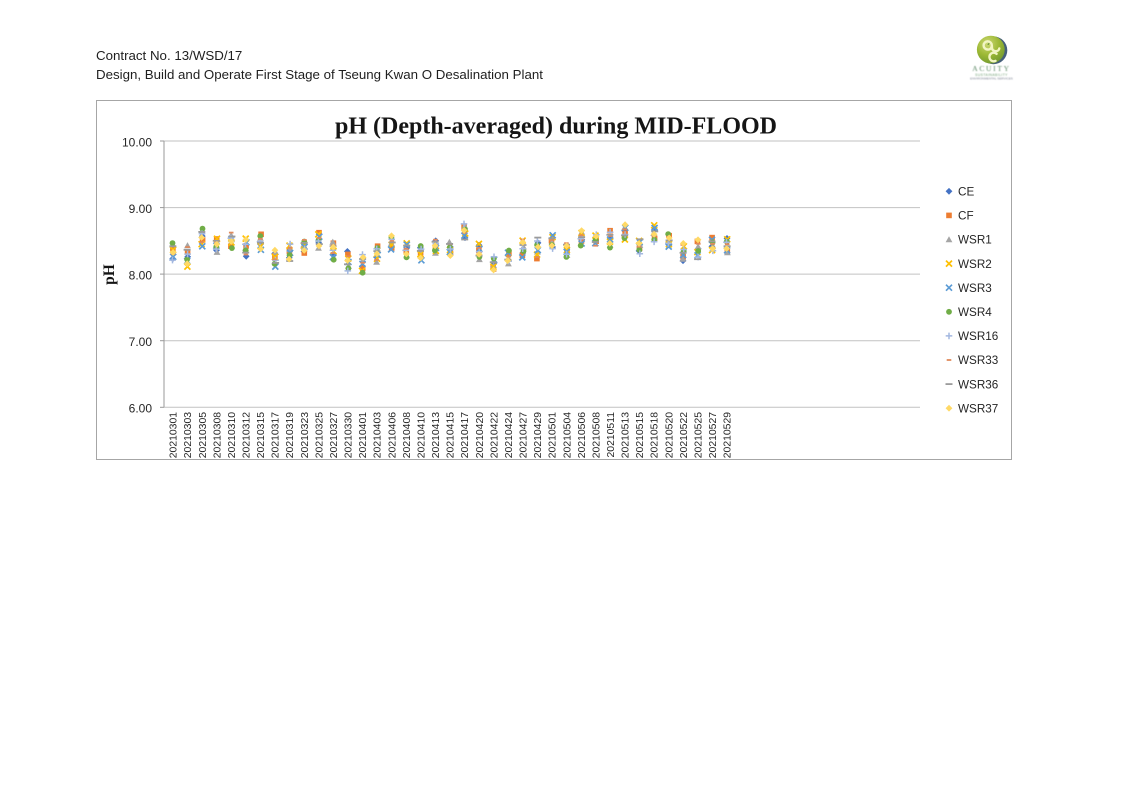  I want to click on svg-text: 20210522, so click(684, 435).